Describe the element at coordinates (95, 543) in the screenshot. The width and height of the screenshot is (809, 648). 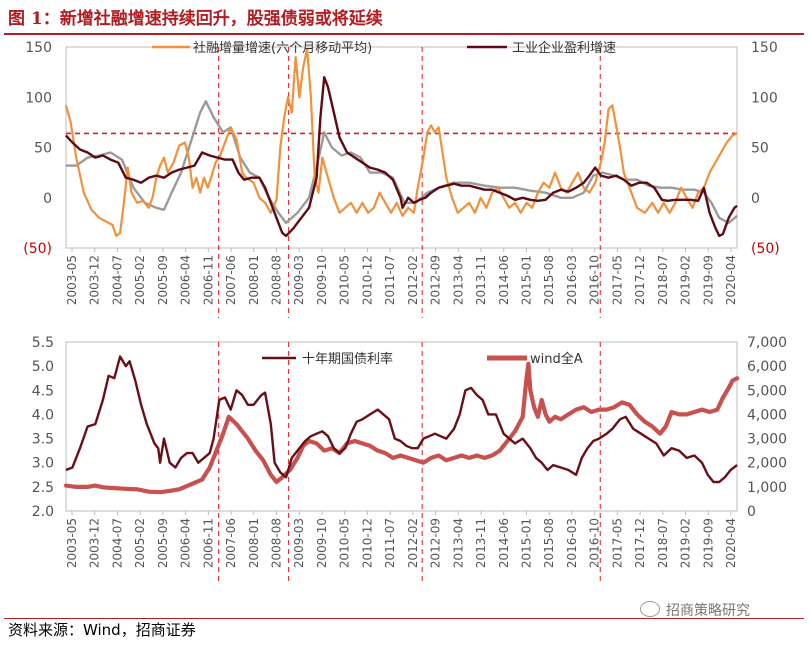
I see `x-tick-label-bottom: 2003-12` at that location.